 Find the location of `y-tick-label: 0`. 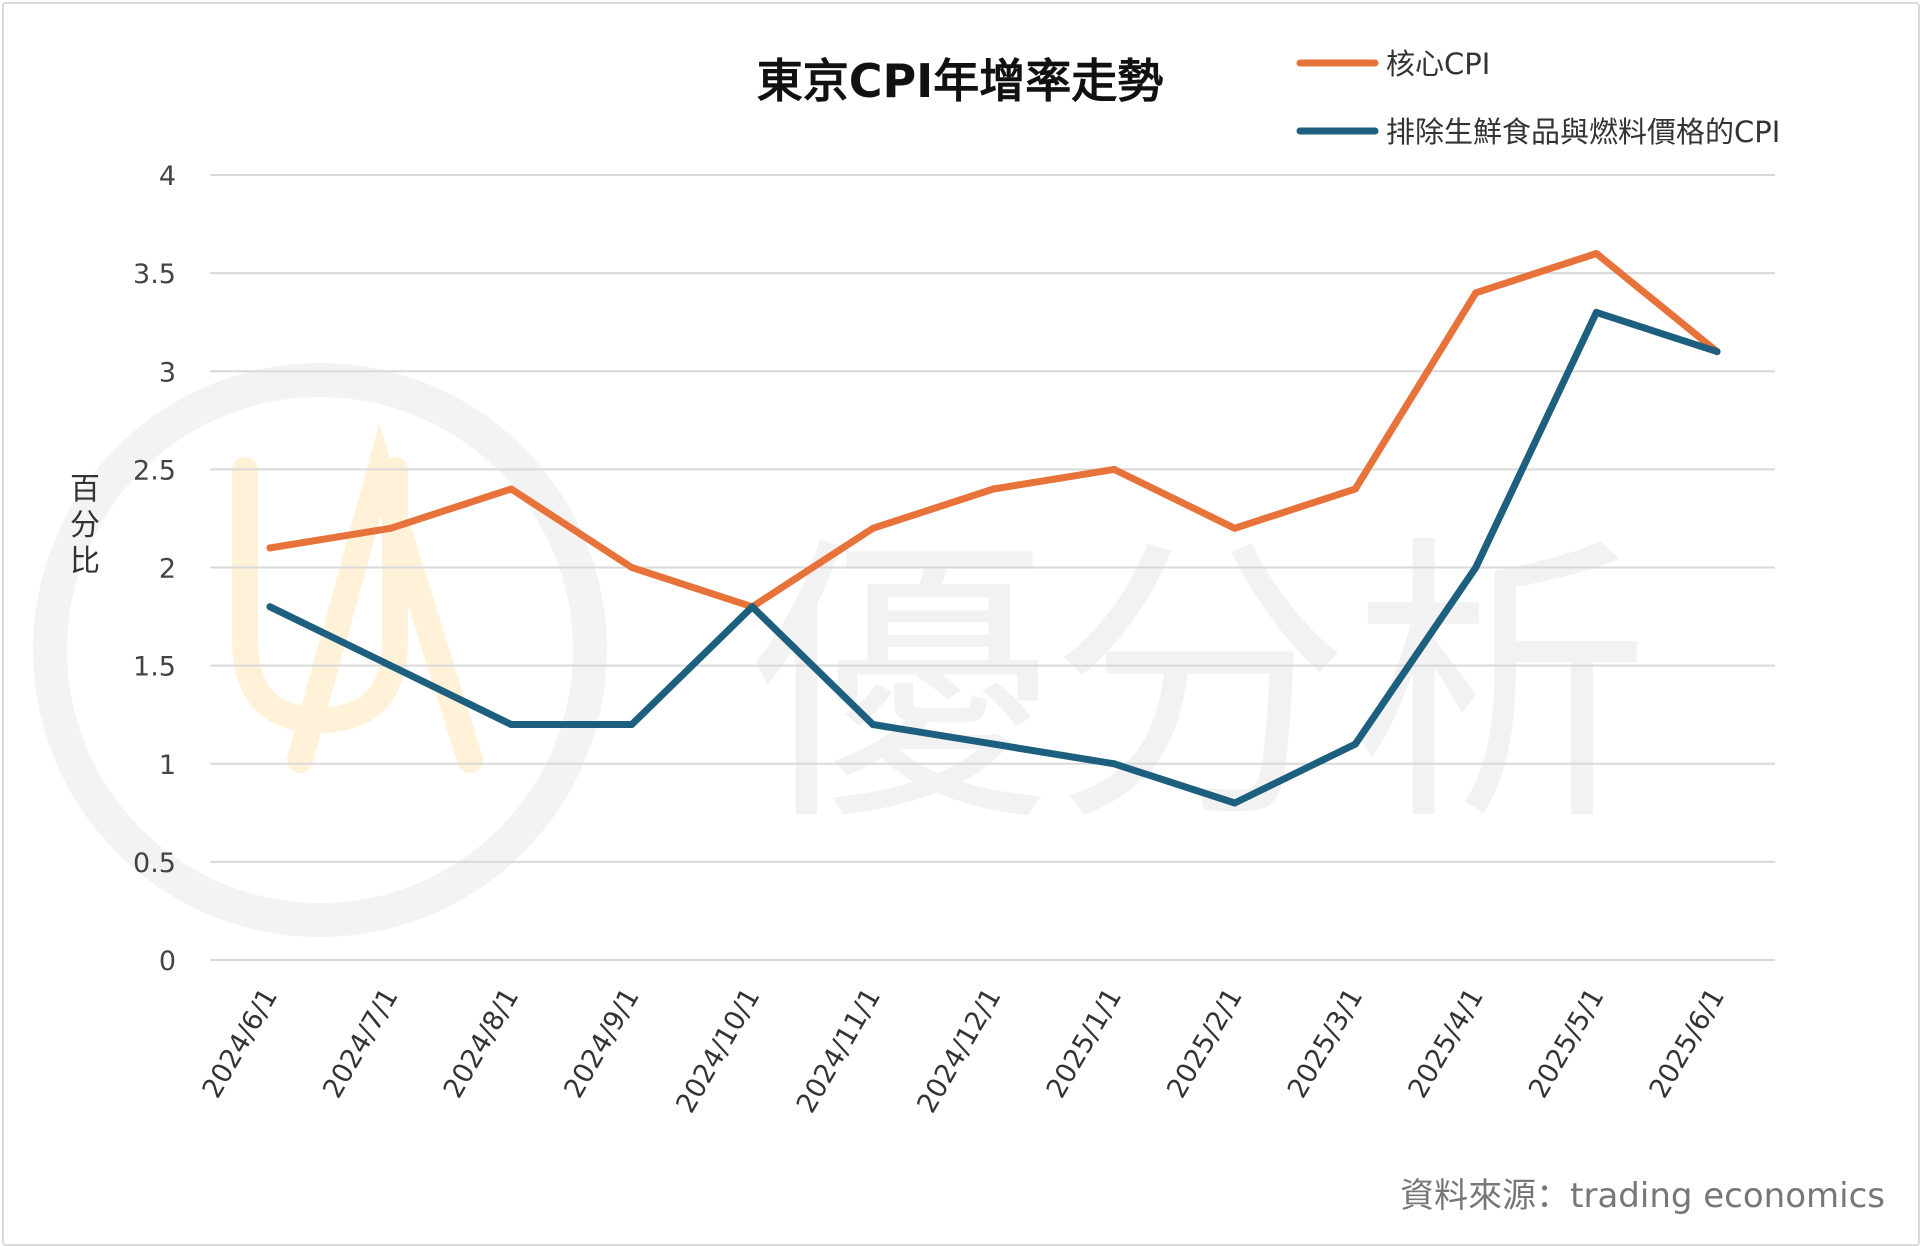

y-tick-label: 0 is located at coordinates (167, 961).